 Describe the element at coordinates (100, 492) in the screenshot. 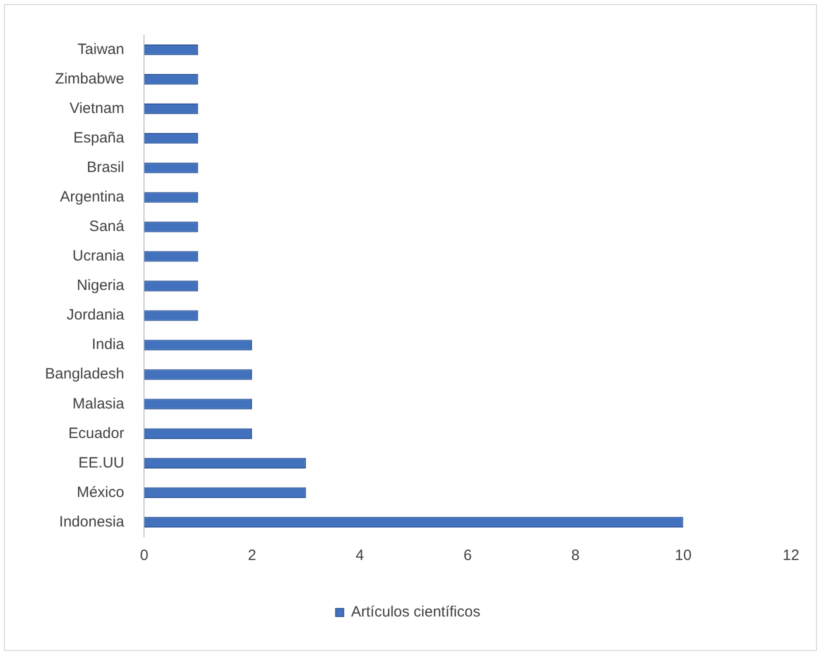

I see `y-tick-label: México` at that location.